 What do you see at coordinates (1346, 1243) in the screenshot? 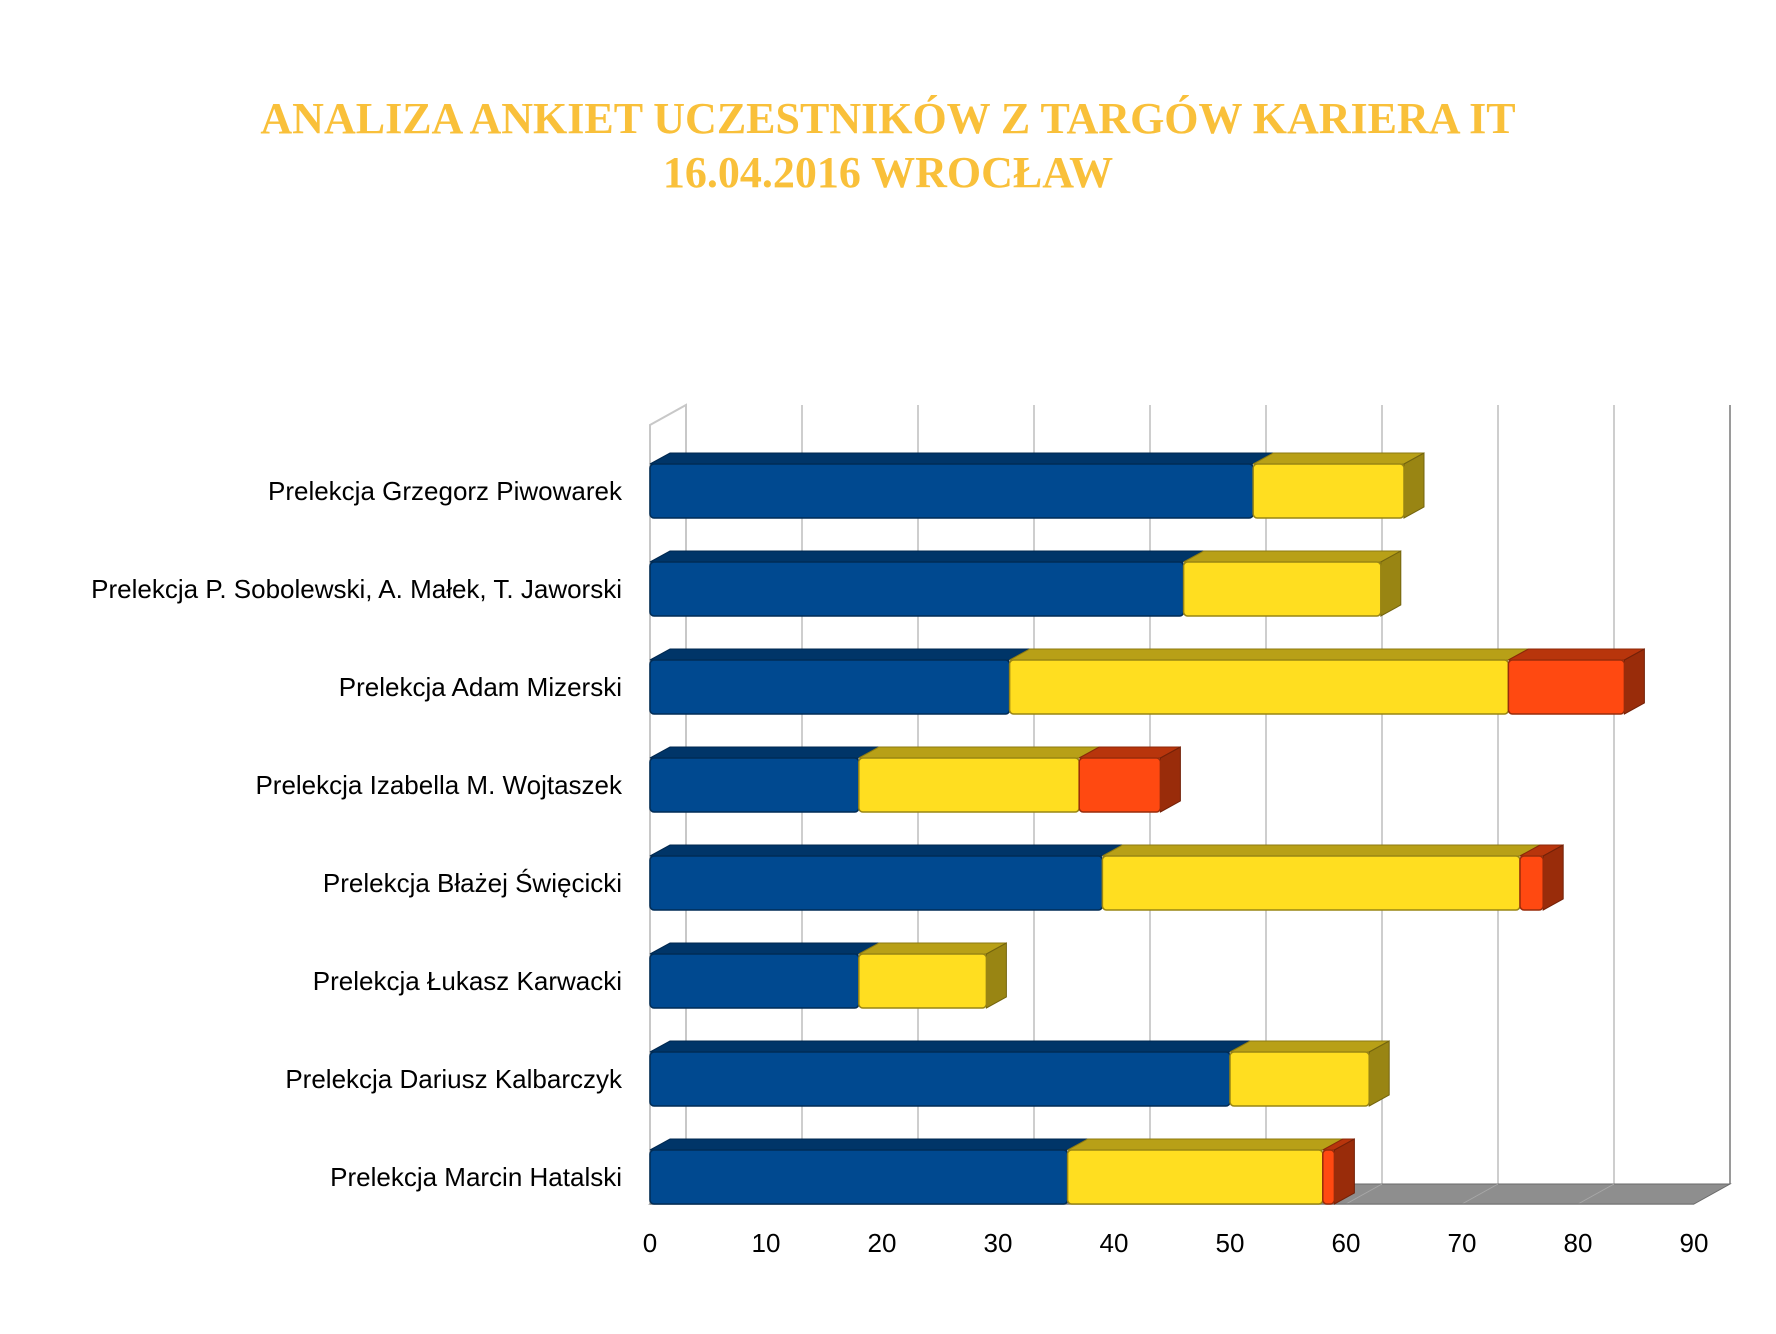
I see `x-tick-label: 60` at bounding box center [1346, 1243].